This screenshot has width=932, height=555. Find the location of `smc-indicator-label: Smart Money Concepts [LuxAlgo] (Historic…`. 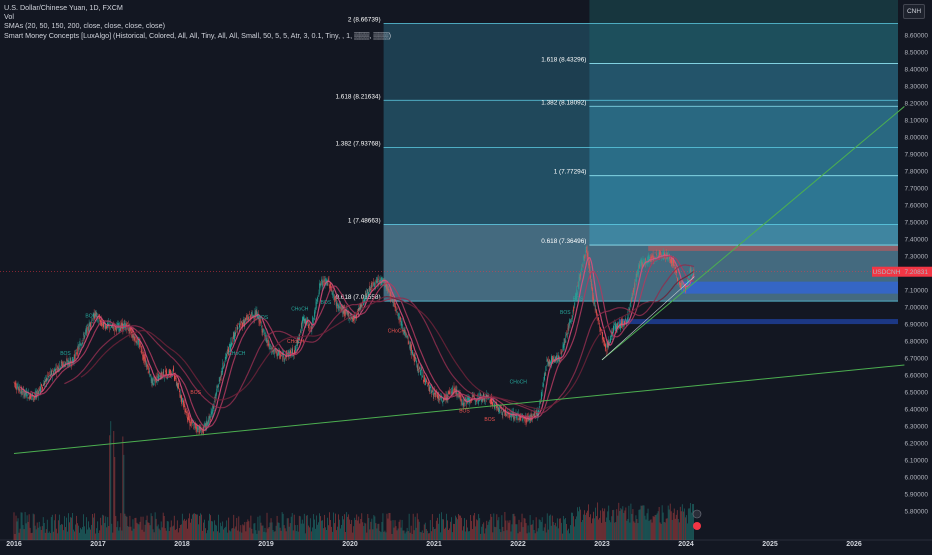

smc-indicator-label: Smart Money Concepts [LuxAlgo] (Historic… is located at coordinates (197, 35).